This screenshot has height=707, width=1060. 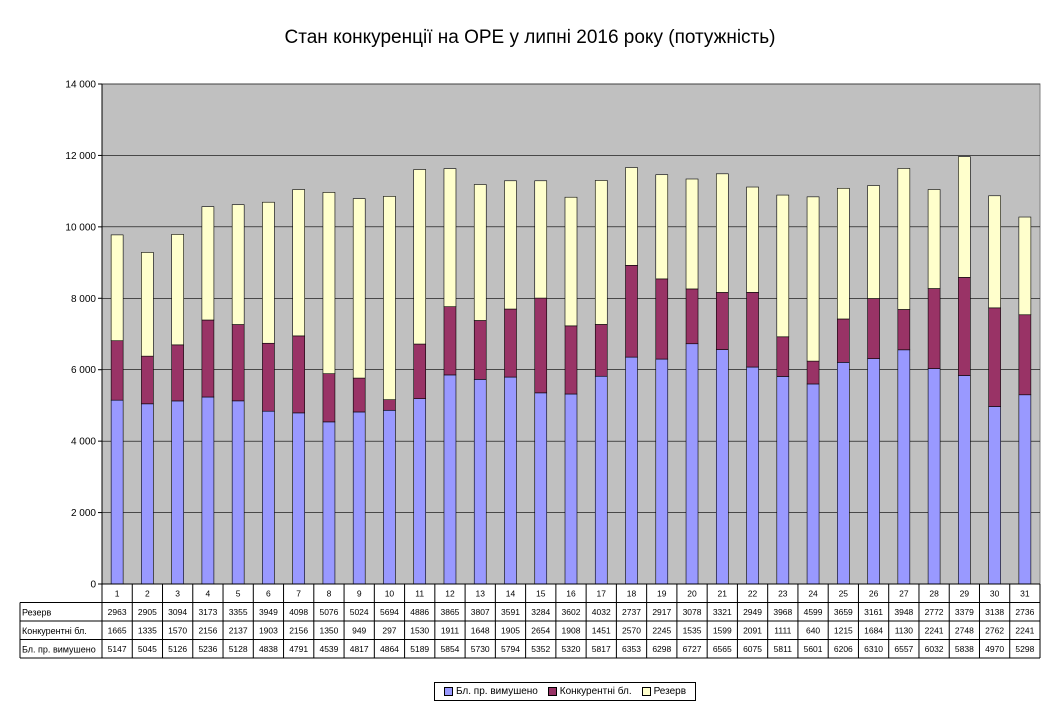 What do you see at coordinates (328, 630) in the screenshot?
I see `data-label: 1350` at bounding box center [328, 630].